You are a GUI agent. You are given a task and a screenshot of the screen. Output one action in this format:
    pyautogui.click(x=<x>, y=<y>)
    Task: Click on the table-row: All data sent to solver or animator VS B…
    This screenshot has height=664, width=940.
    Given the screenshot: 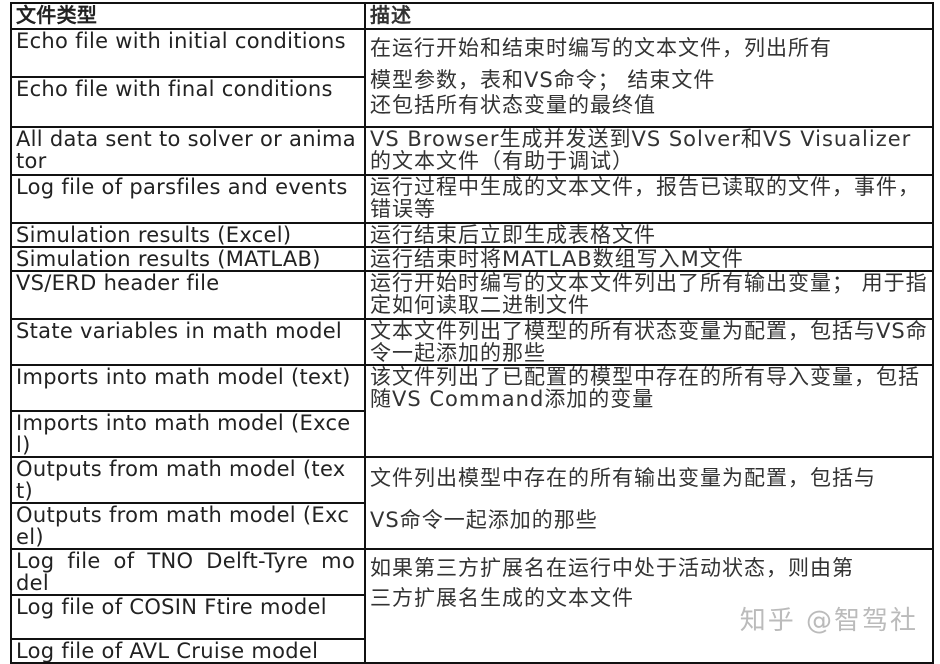 What is the action you would take?
    pyautogui.click(x=472, y=151)
    